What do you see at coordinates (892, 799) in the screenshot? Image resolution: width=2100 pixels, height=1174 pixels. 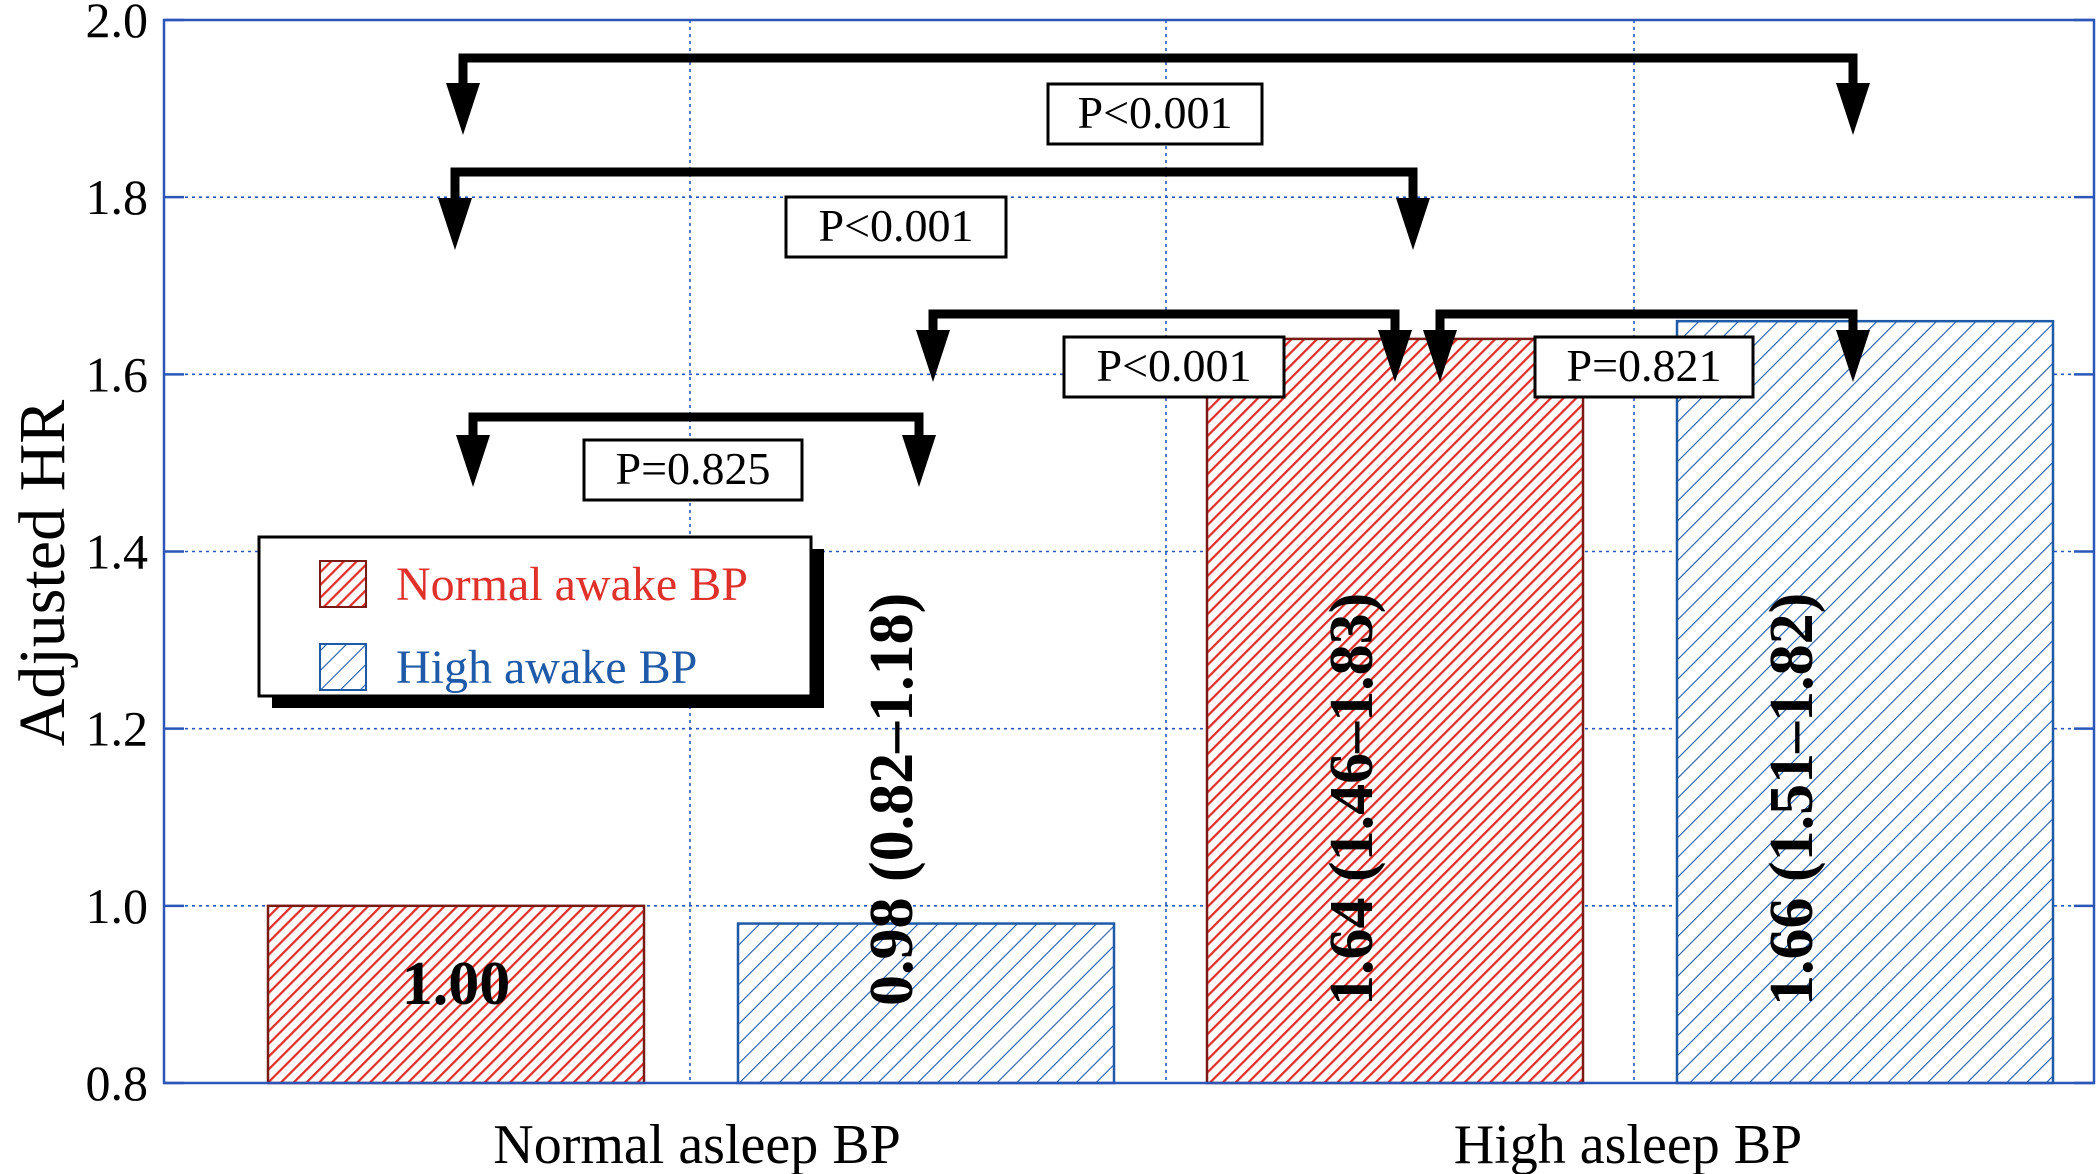 I see `bar-value-label: 0.98 (0.82–1.18)` at bounding box center [892, 799].